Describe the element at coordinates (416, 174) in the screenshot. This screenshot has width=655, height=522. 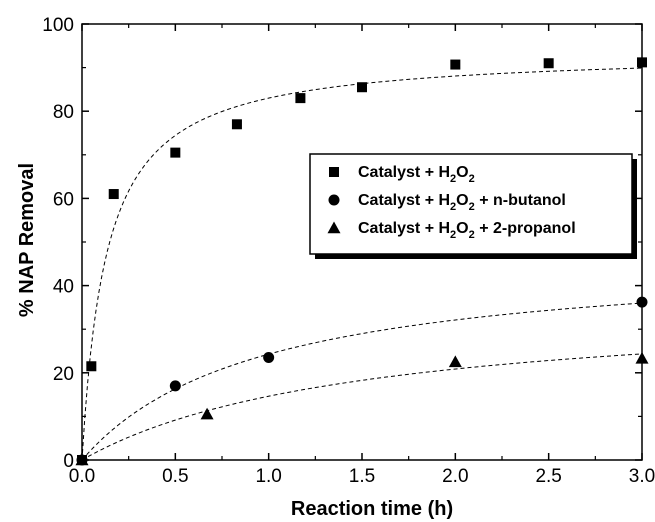
I see `legend-entry-square: Catalyst + H2O2` at that location.